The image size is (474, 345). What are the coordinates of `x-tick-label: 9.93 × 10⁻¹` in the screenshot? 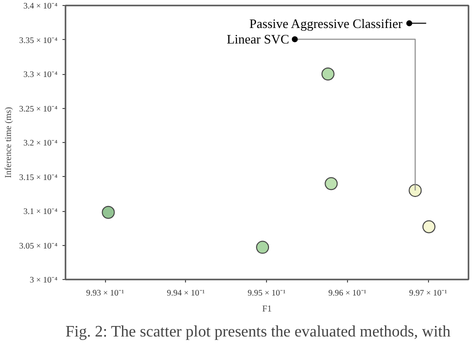 It's located at (105, 293).